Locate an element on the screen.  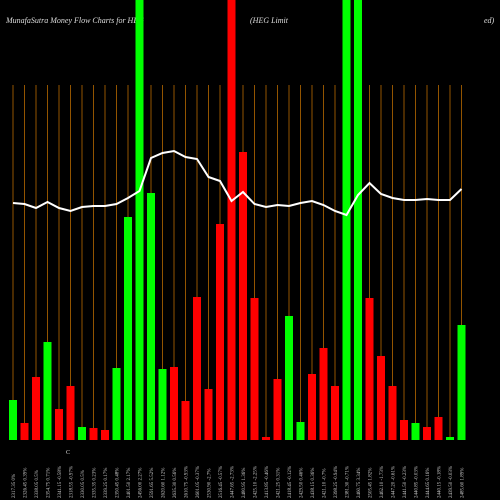
chart-title: MunafaSutra Money Flow Charts for HEG is located at coordinates (74, 20).